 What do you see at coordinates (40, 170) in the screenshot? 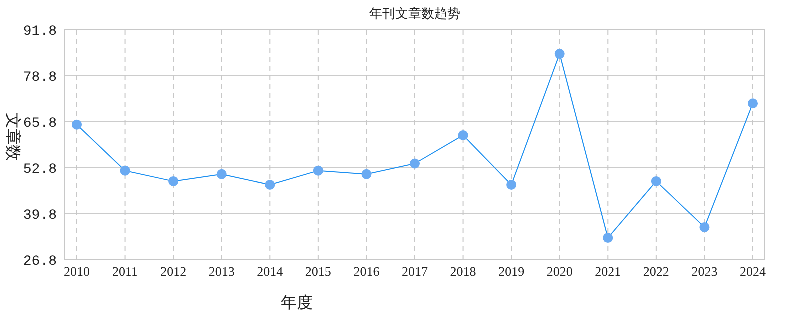
I see `y-tick-label: 52.8` at bounding box center [40, 170].